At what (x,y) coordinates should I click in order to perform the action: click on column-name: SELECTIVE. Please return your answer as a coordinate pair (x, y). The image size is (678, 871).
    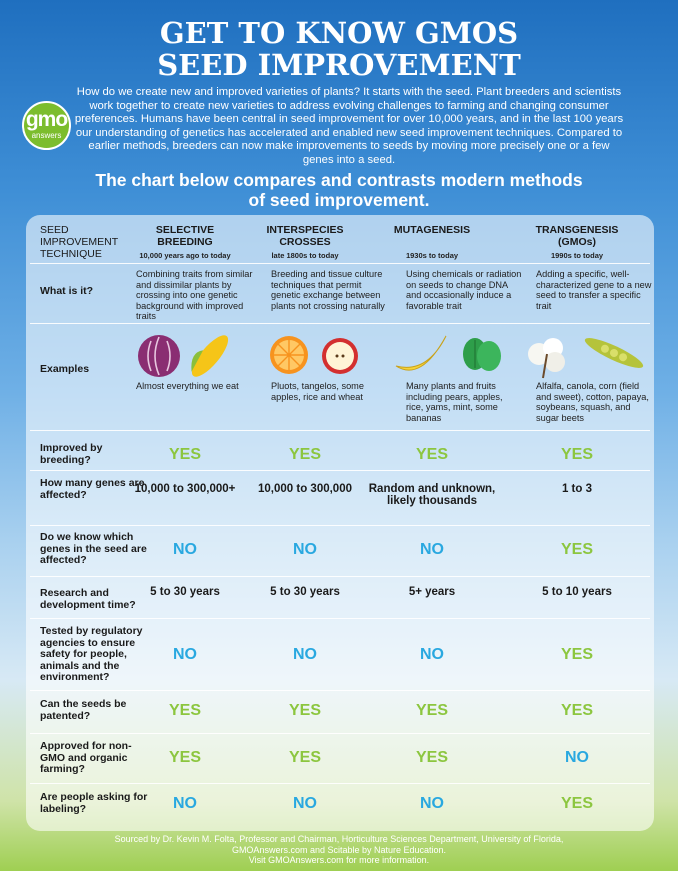
    Looking at the image, I should click on (185, 230).